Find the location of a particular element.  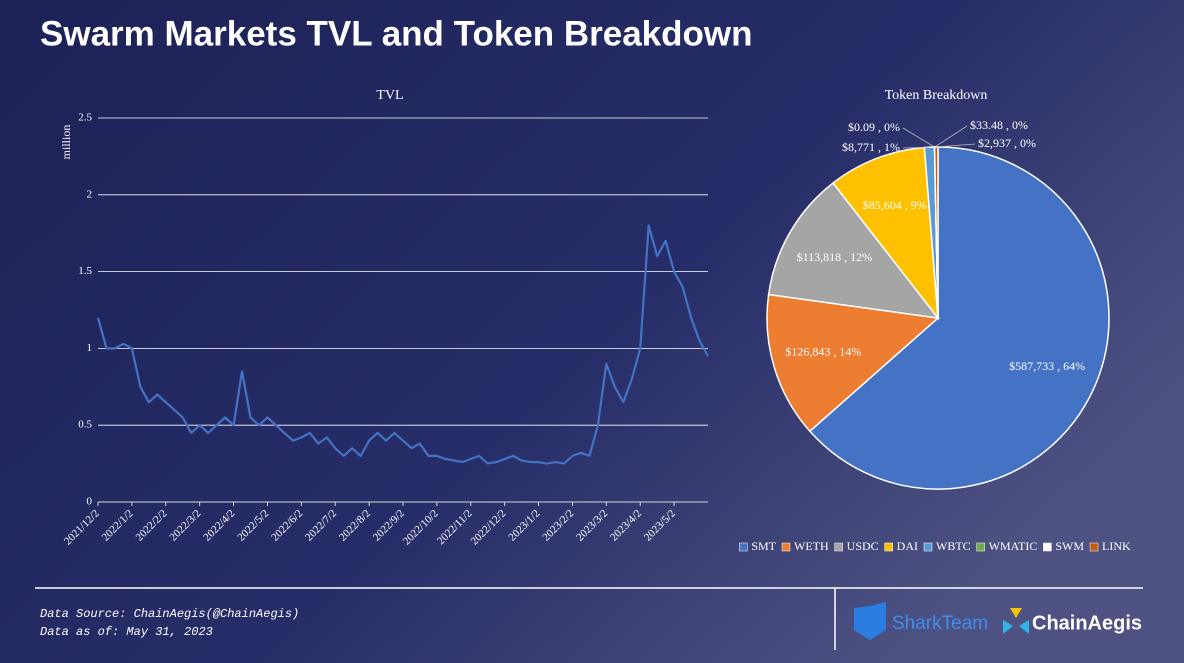

legend-label: SMT is located at coordinates (763, 546).